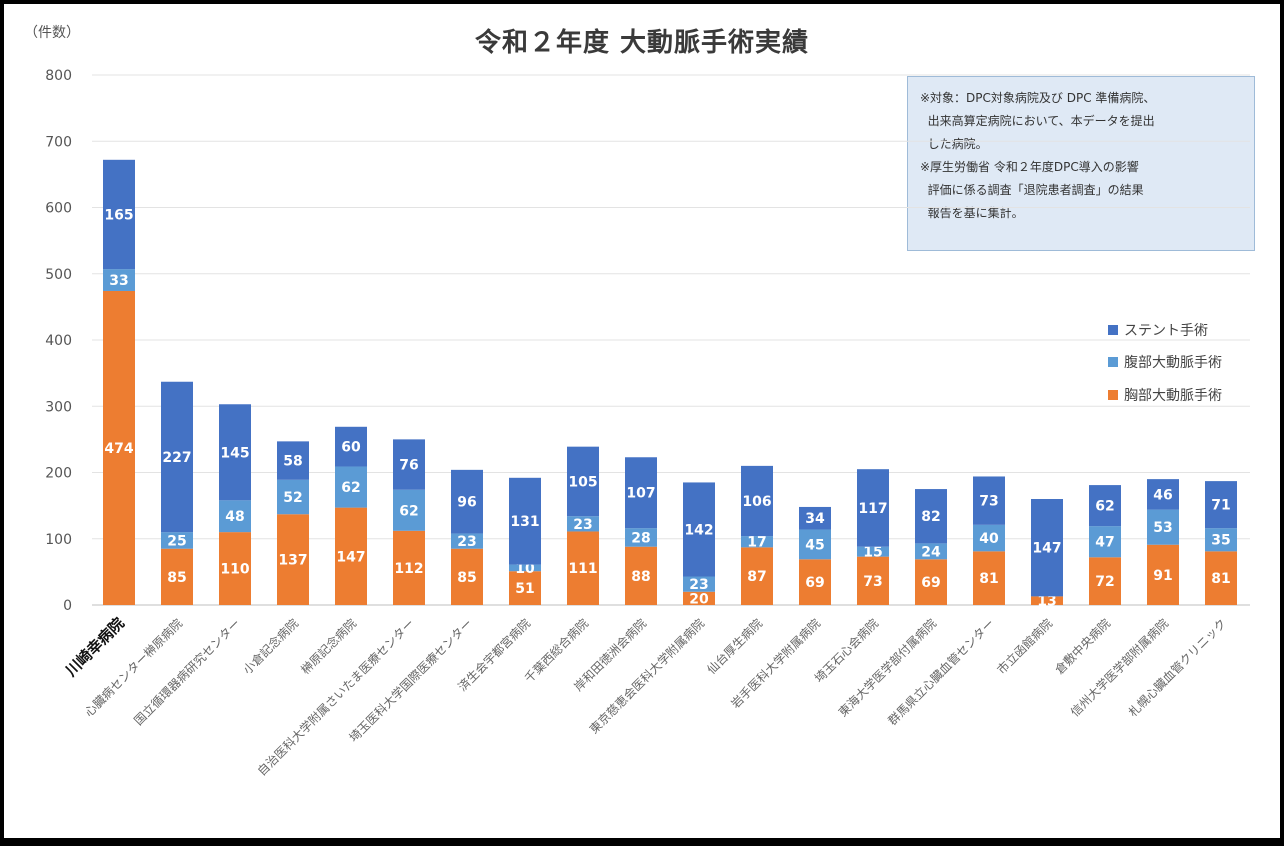  What do you see at coordinates (58, 275) in the screenshot?
I see `y-tick-label: 500` at bounding box center [58, 275].